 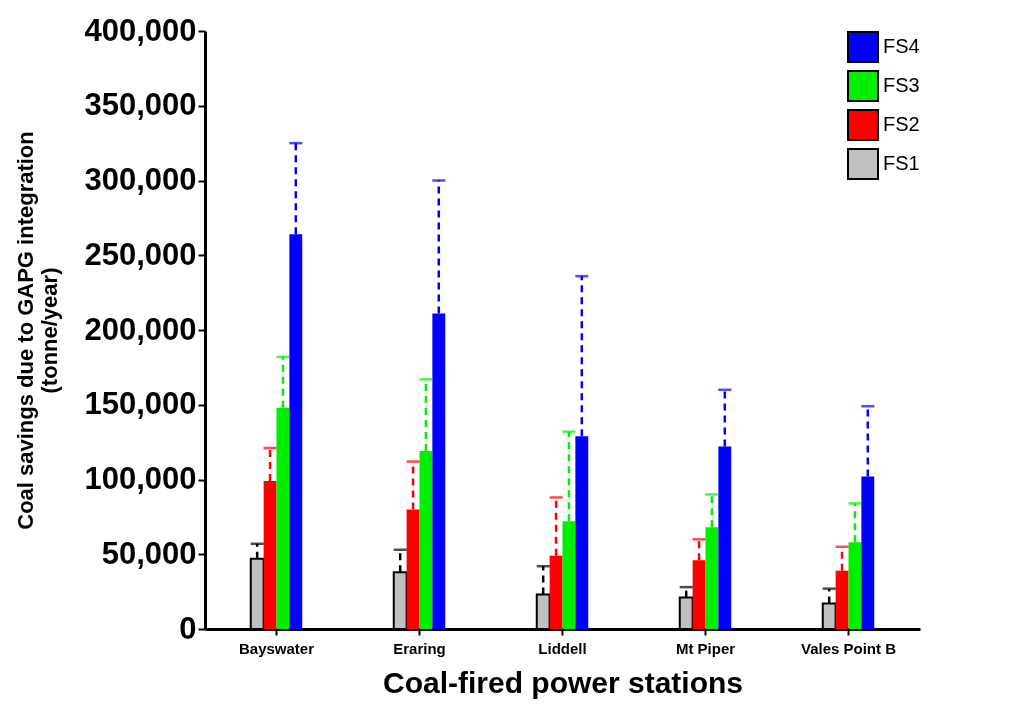 What do you see at coordinates (140, 179) in the screenshot?
I see `y-tick-label: 300,000` at bounding box center [140, 179].